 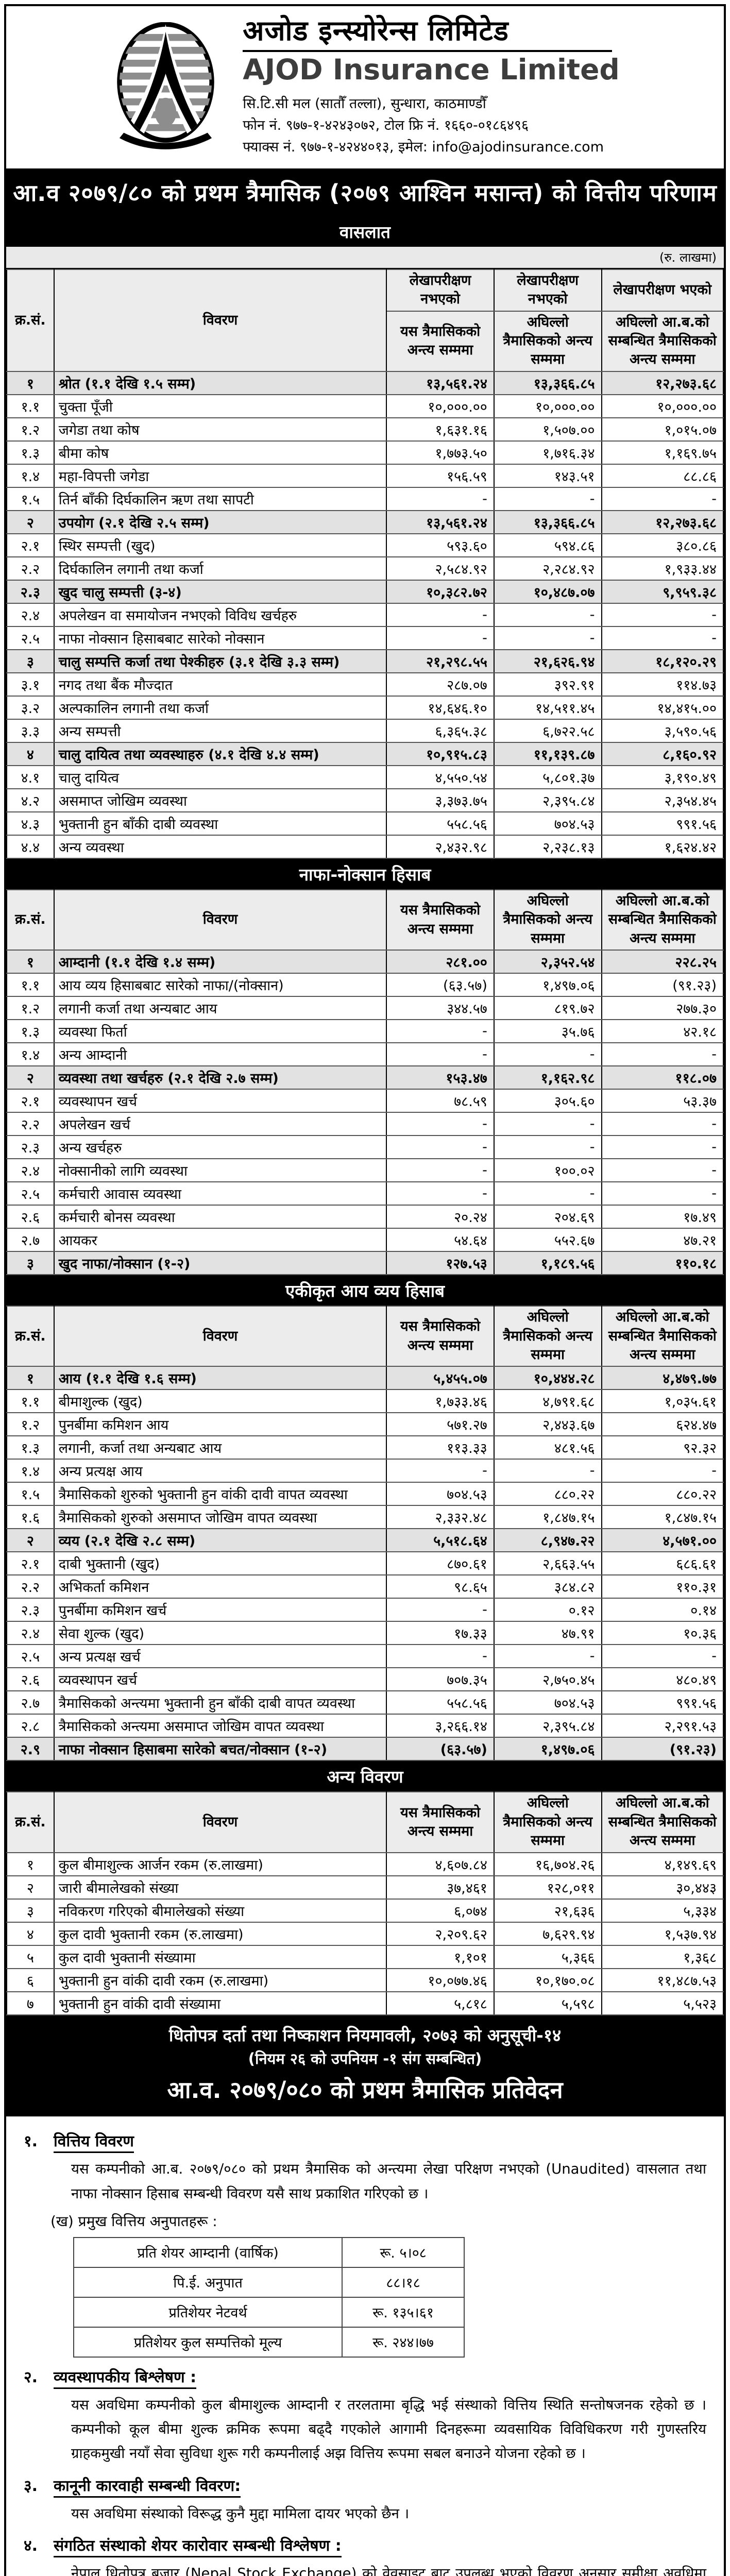 What do you see at coordinates (547, 591) in the screenshot?
I see `row-value: १०,४८७.०७` at bounding box center [547, 591].